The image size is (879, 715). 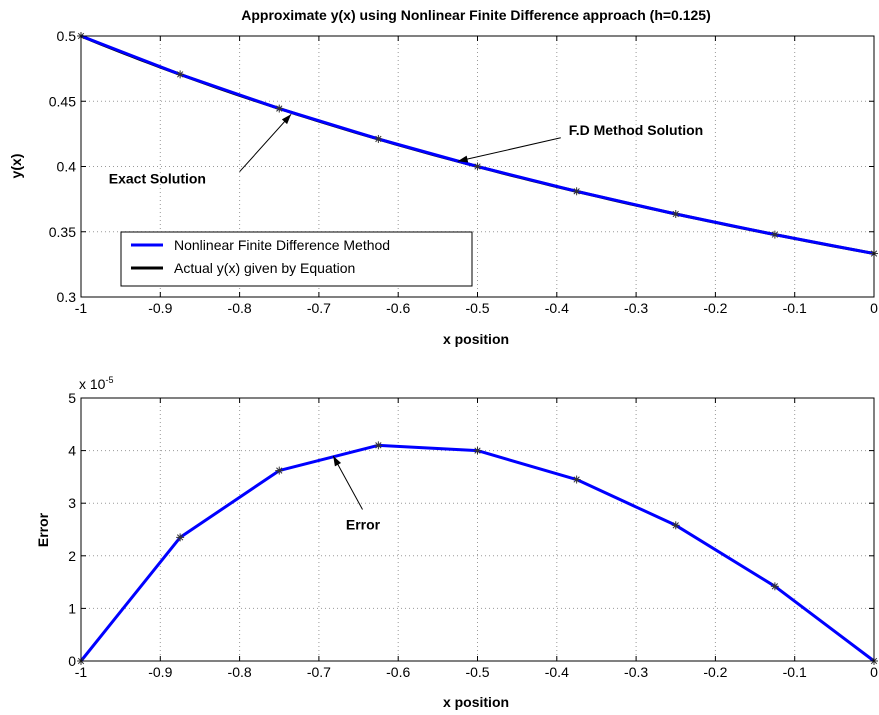 I want to click on legend-box, so click(x=296, y=259).